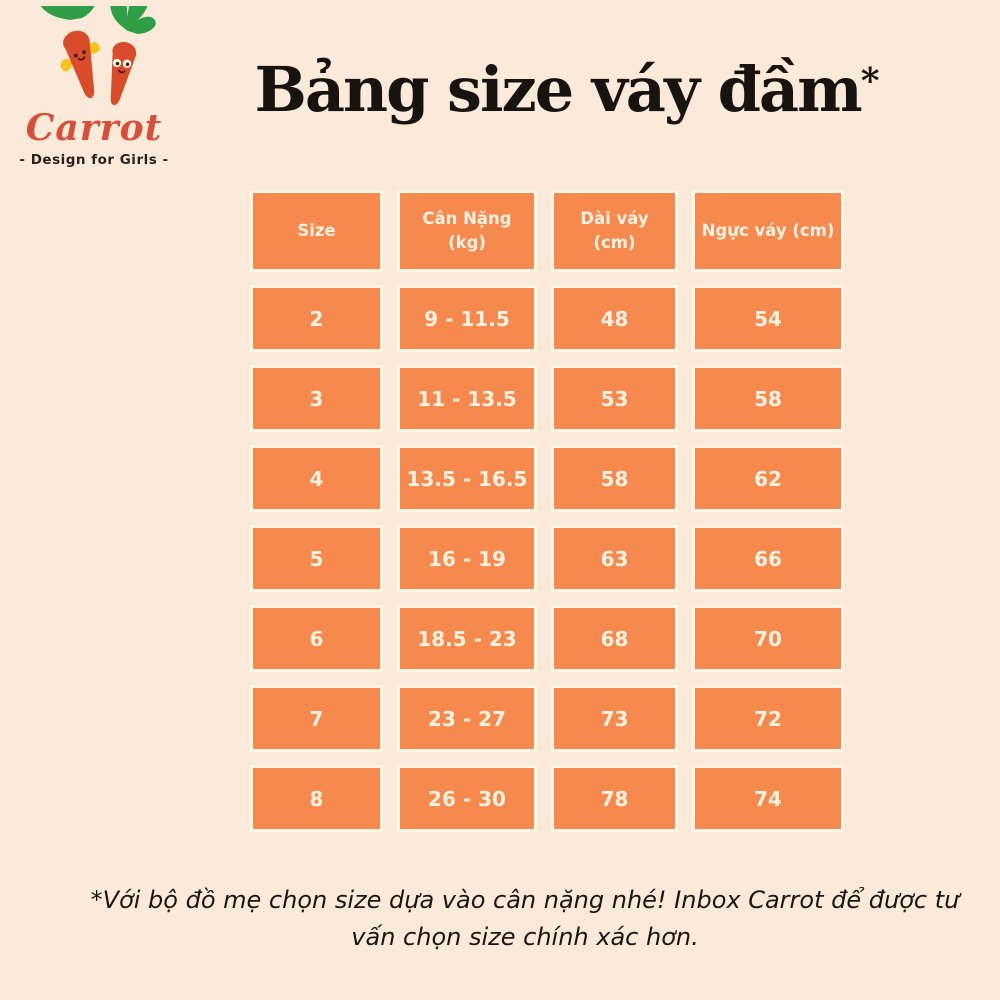 Image resolution: width=1000 pixels, height=1000 pixels. I want to click on table-cell: 8, so click(316, 798).